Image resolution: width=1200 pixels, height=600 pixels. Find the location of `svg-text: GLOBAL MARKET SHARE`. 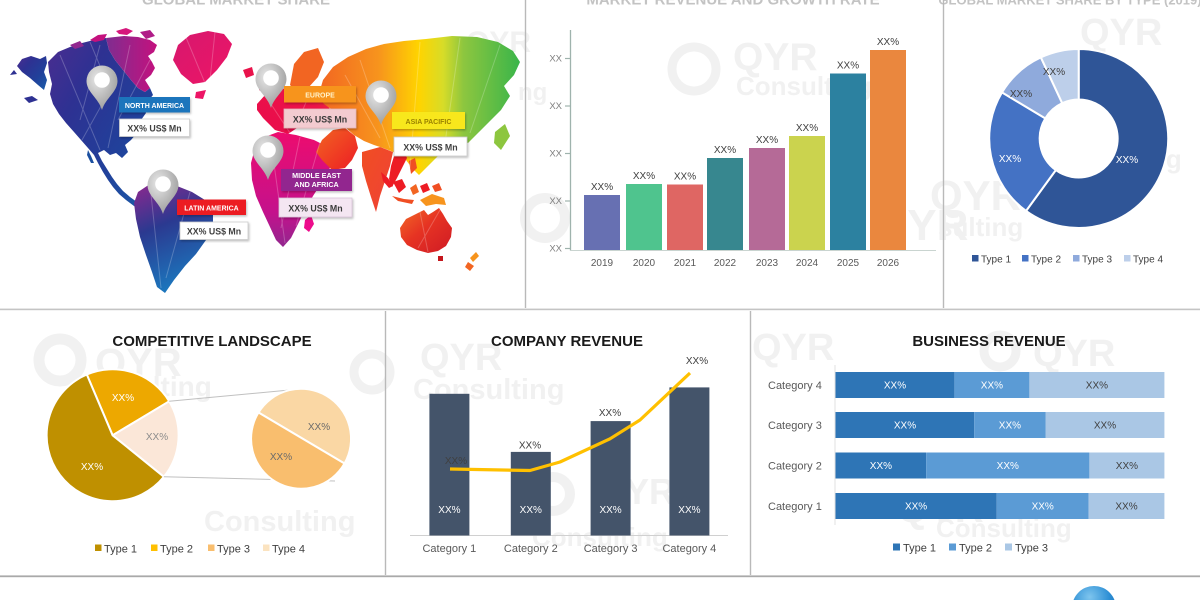

svg-text: GLOBAL MARKET SHARE is located at coordinates (236, 4).